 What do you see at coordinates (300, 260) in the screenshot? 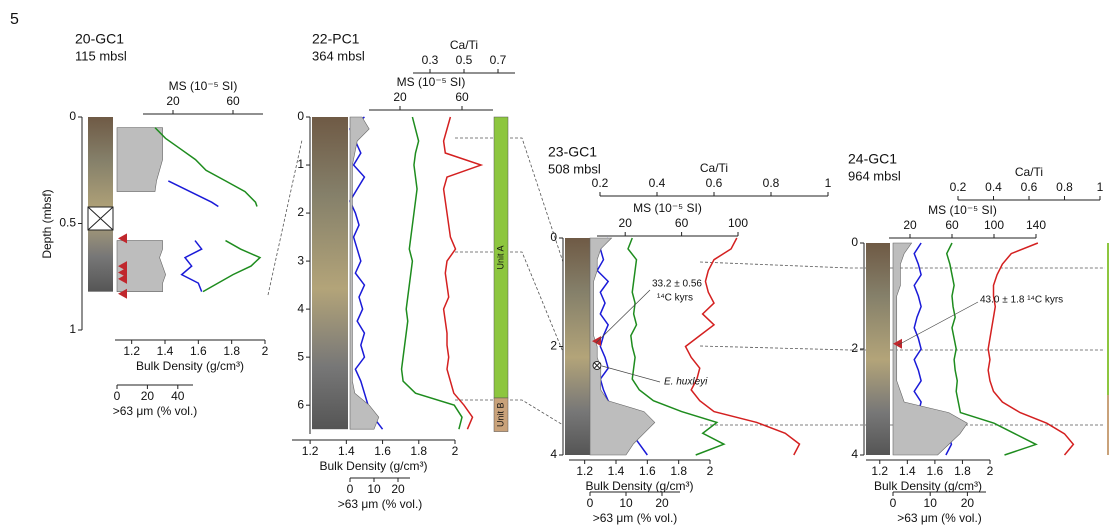
I see `depth-tick-label: 3` at bounding box center [300, 260].